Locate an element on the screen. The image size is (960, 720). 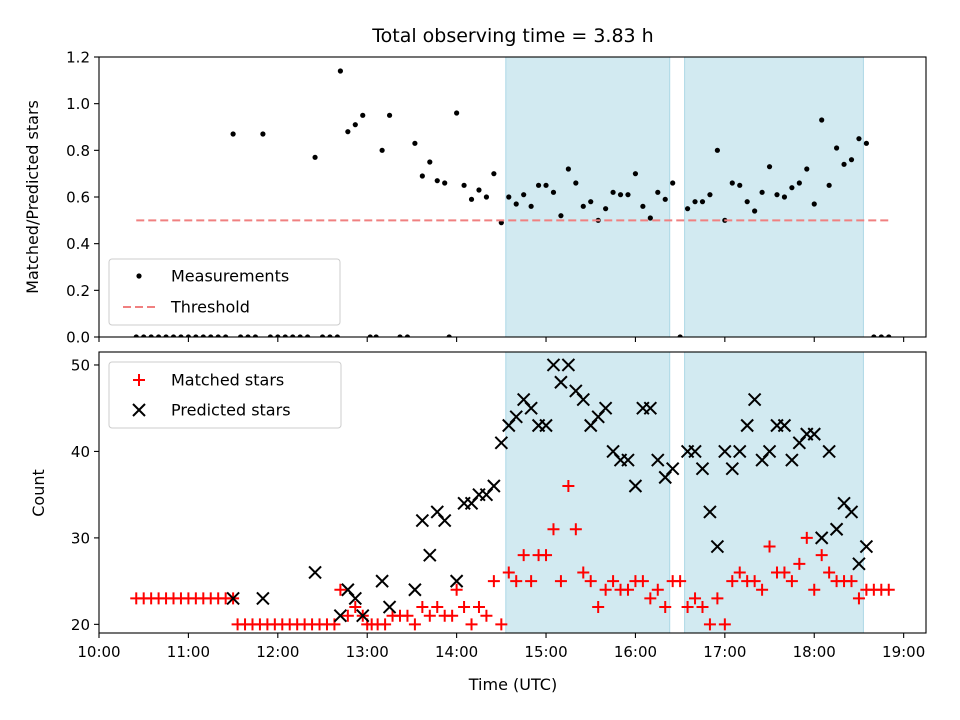
x-axis-label: Time (UTC) is located at coordinates (512, 684).